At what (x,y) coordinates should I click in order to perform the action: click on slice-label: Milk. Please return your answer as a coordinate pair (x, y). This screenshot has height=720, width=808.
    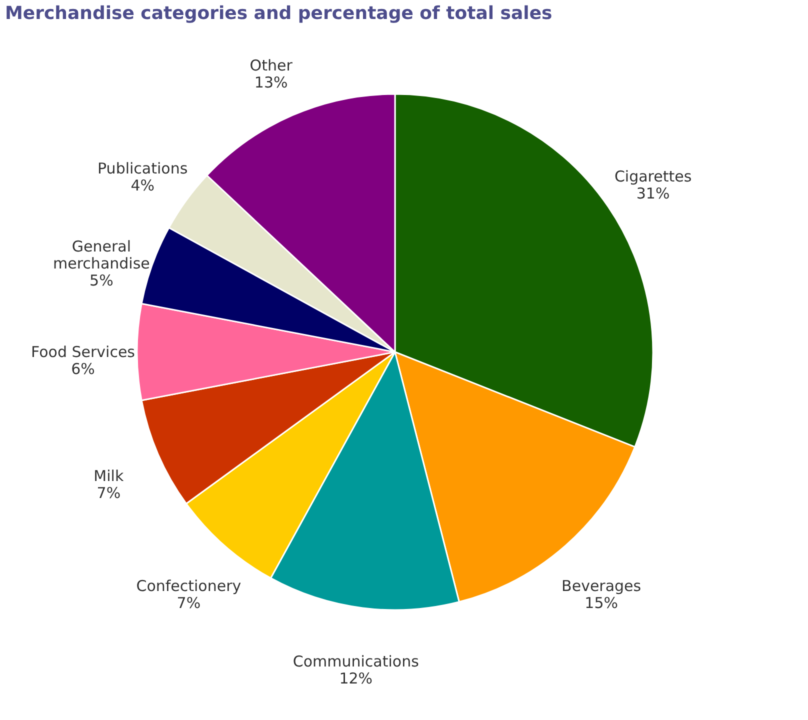
    Looking at the image, I should click on (109, 475).